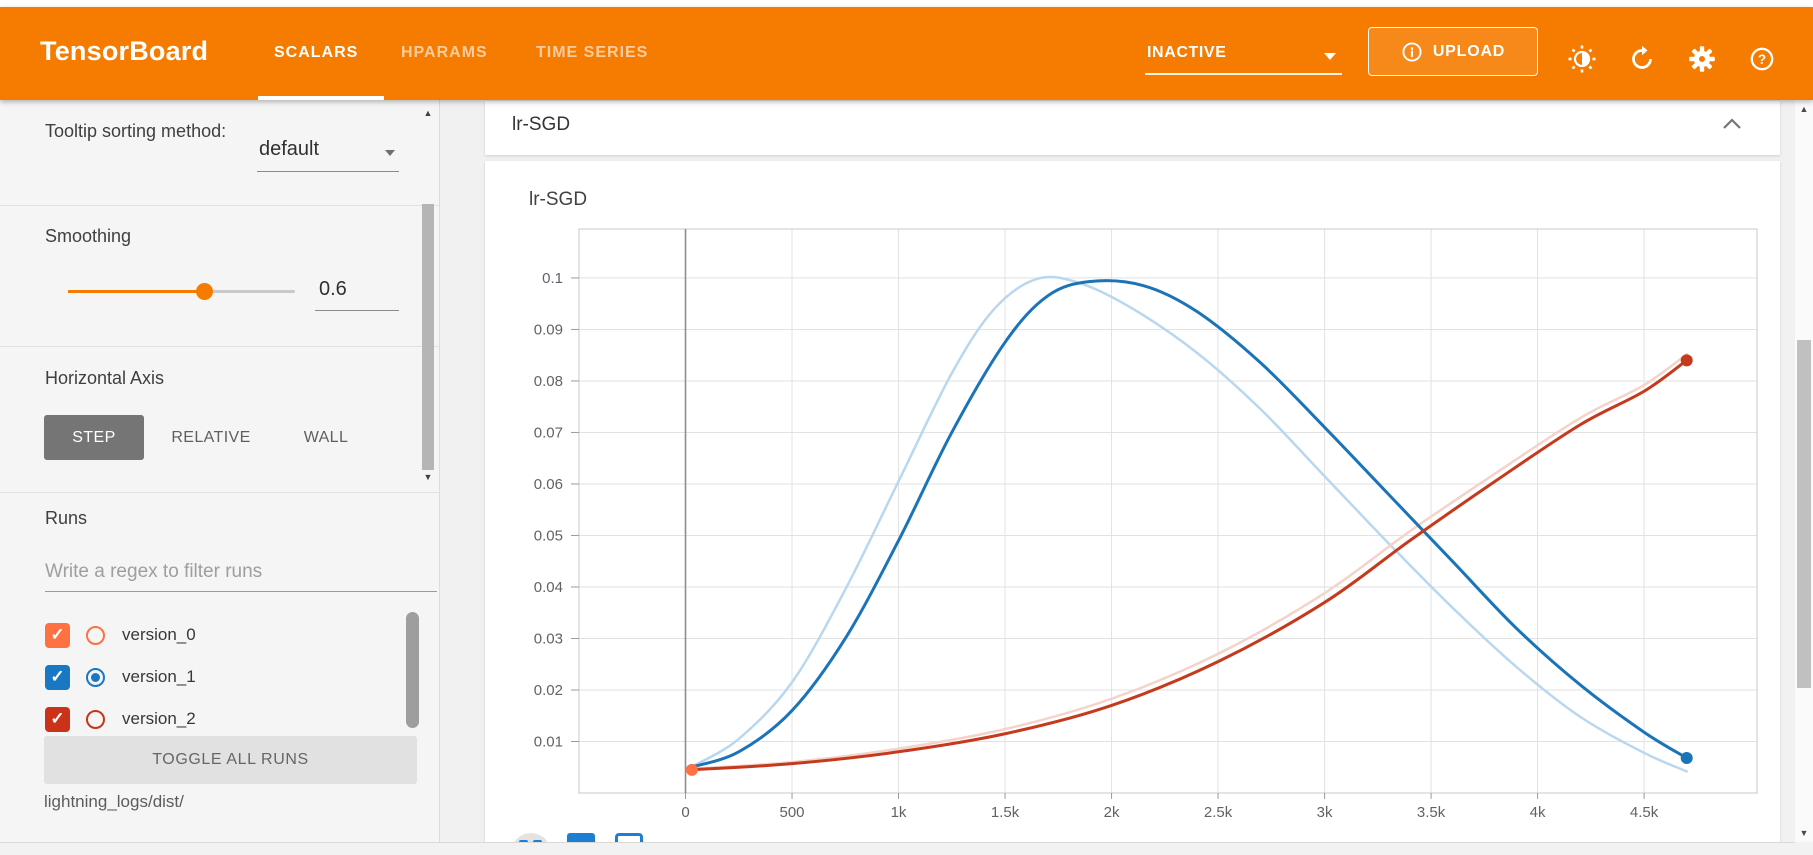 The width and height of the screenshot is (1813, 855). Describe the element at coordinates (220, 719) in the screenshot. I see `run-row-version-2: ✓ version_2` at that location.